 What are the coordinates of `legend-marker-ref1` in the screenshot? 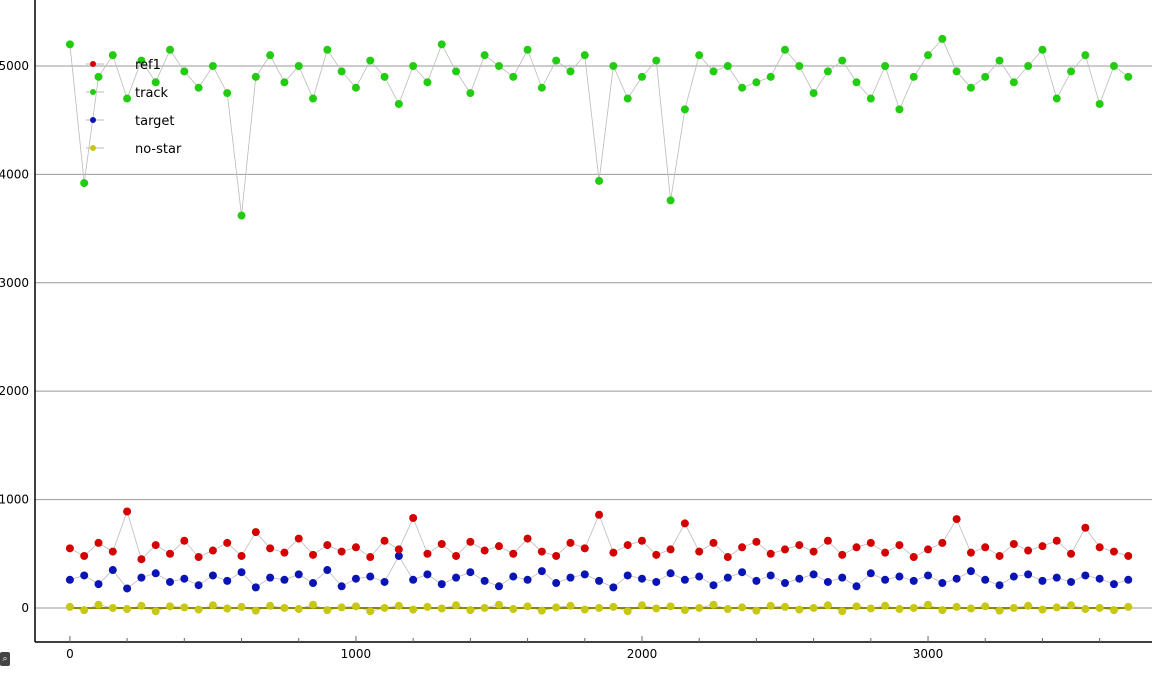 It's located at (93, 64).